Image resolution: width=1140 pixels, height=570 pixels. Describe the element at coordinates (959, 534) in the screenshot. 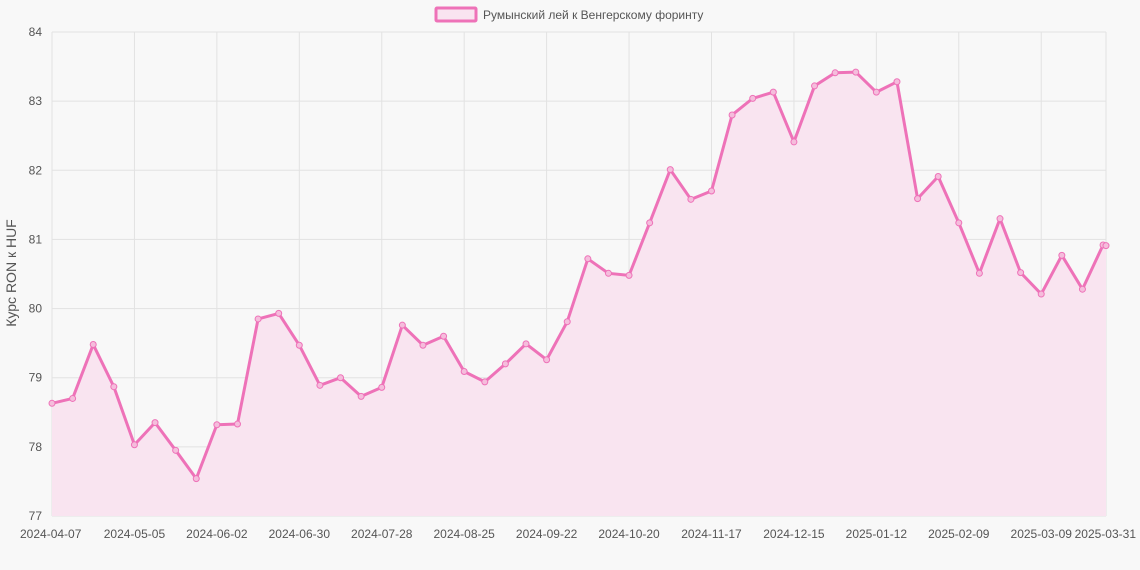

I see `x-tick-label: 2025-02-09` at that location.